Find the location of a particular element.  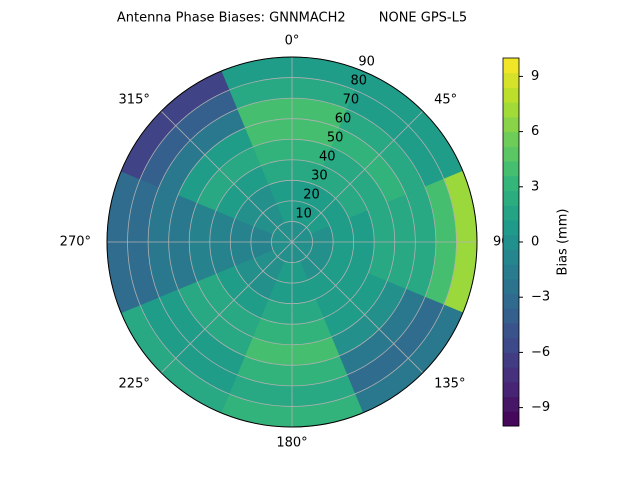

colorbar-tick-label: 6 is located at coordinates (535, 131).